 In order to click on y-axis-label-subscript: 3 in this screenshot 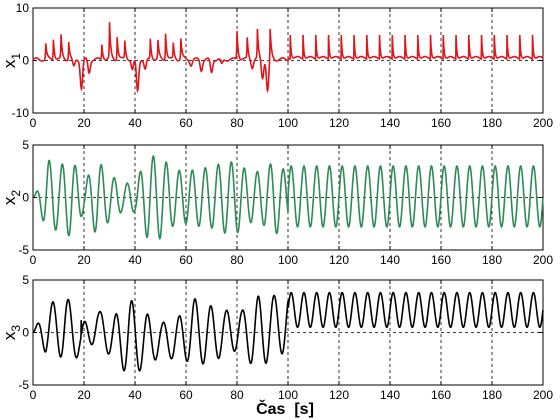, I will do `click(16, 328)`.